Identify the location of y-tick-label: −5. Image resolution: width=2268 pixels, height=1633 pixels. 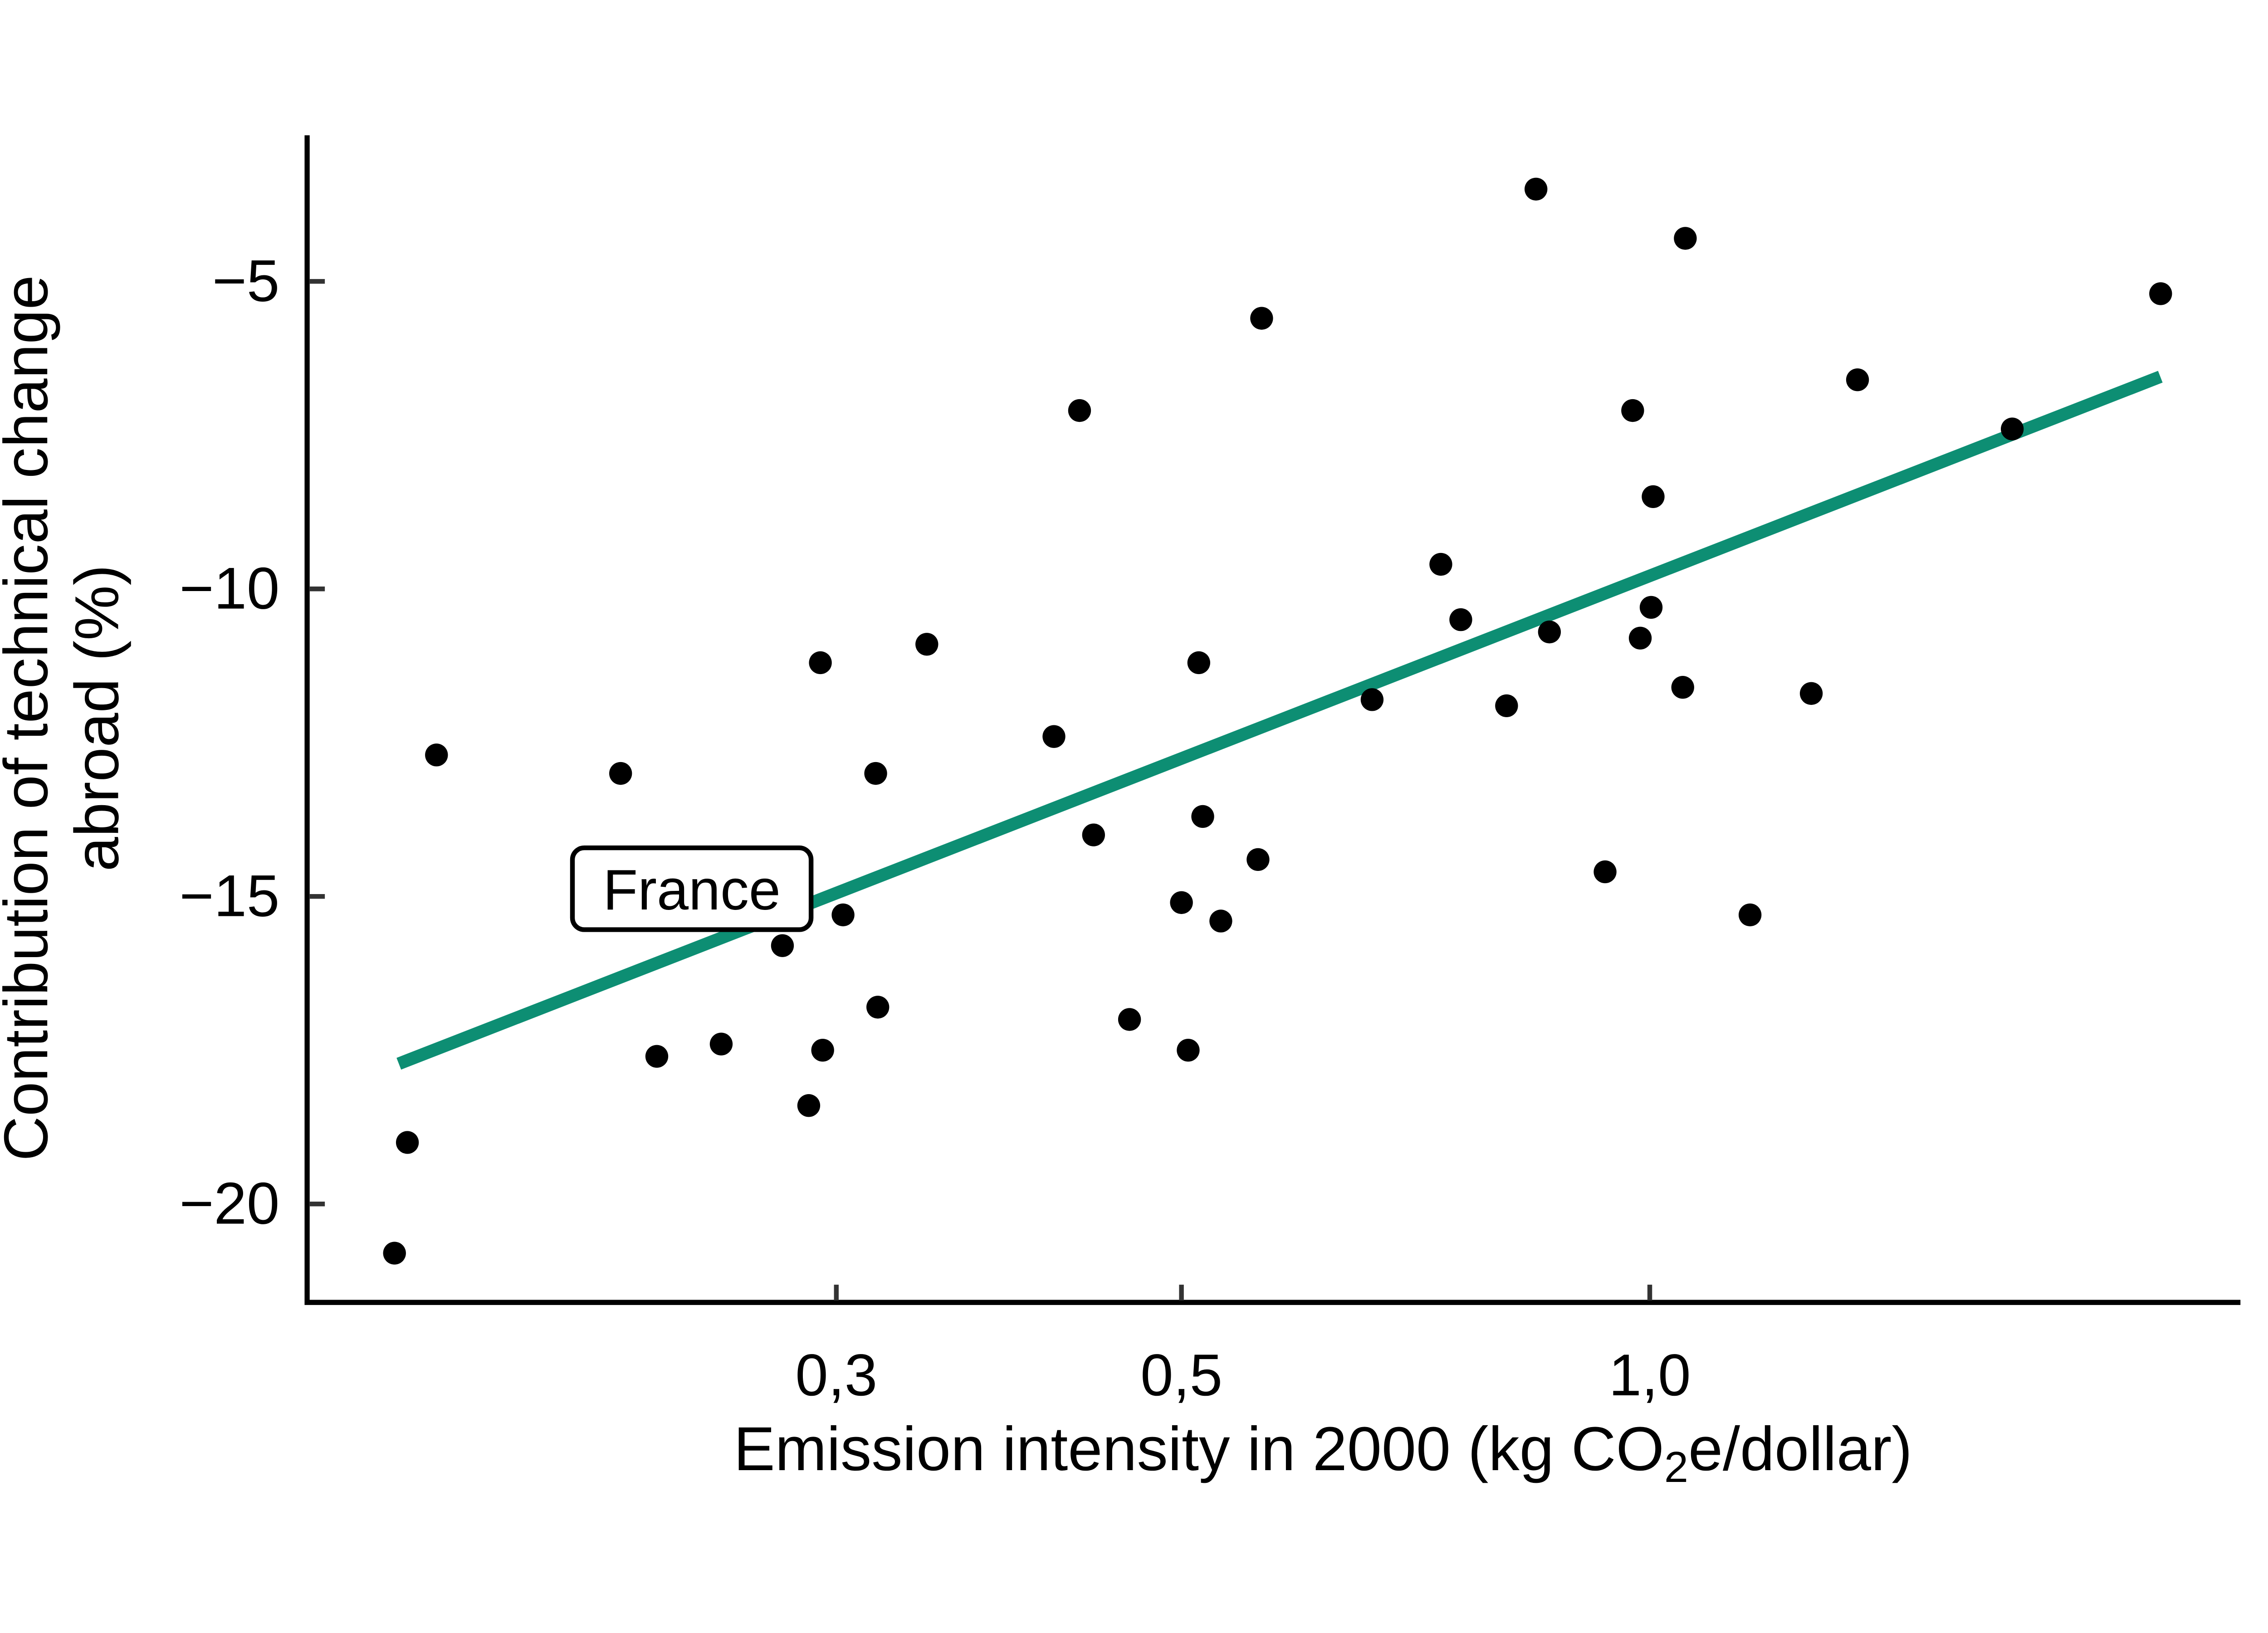
(246, 281).